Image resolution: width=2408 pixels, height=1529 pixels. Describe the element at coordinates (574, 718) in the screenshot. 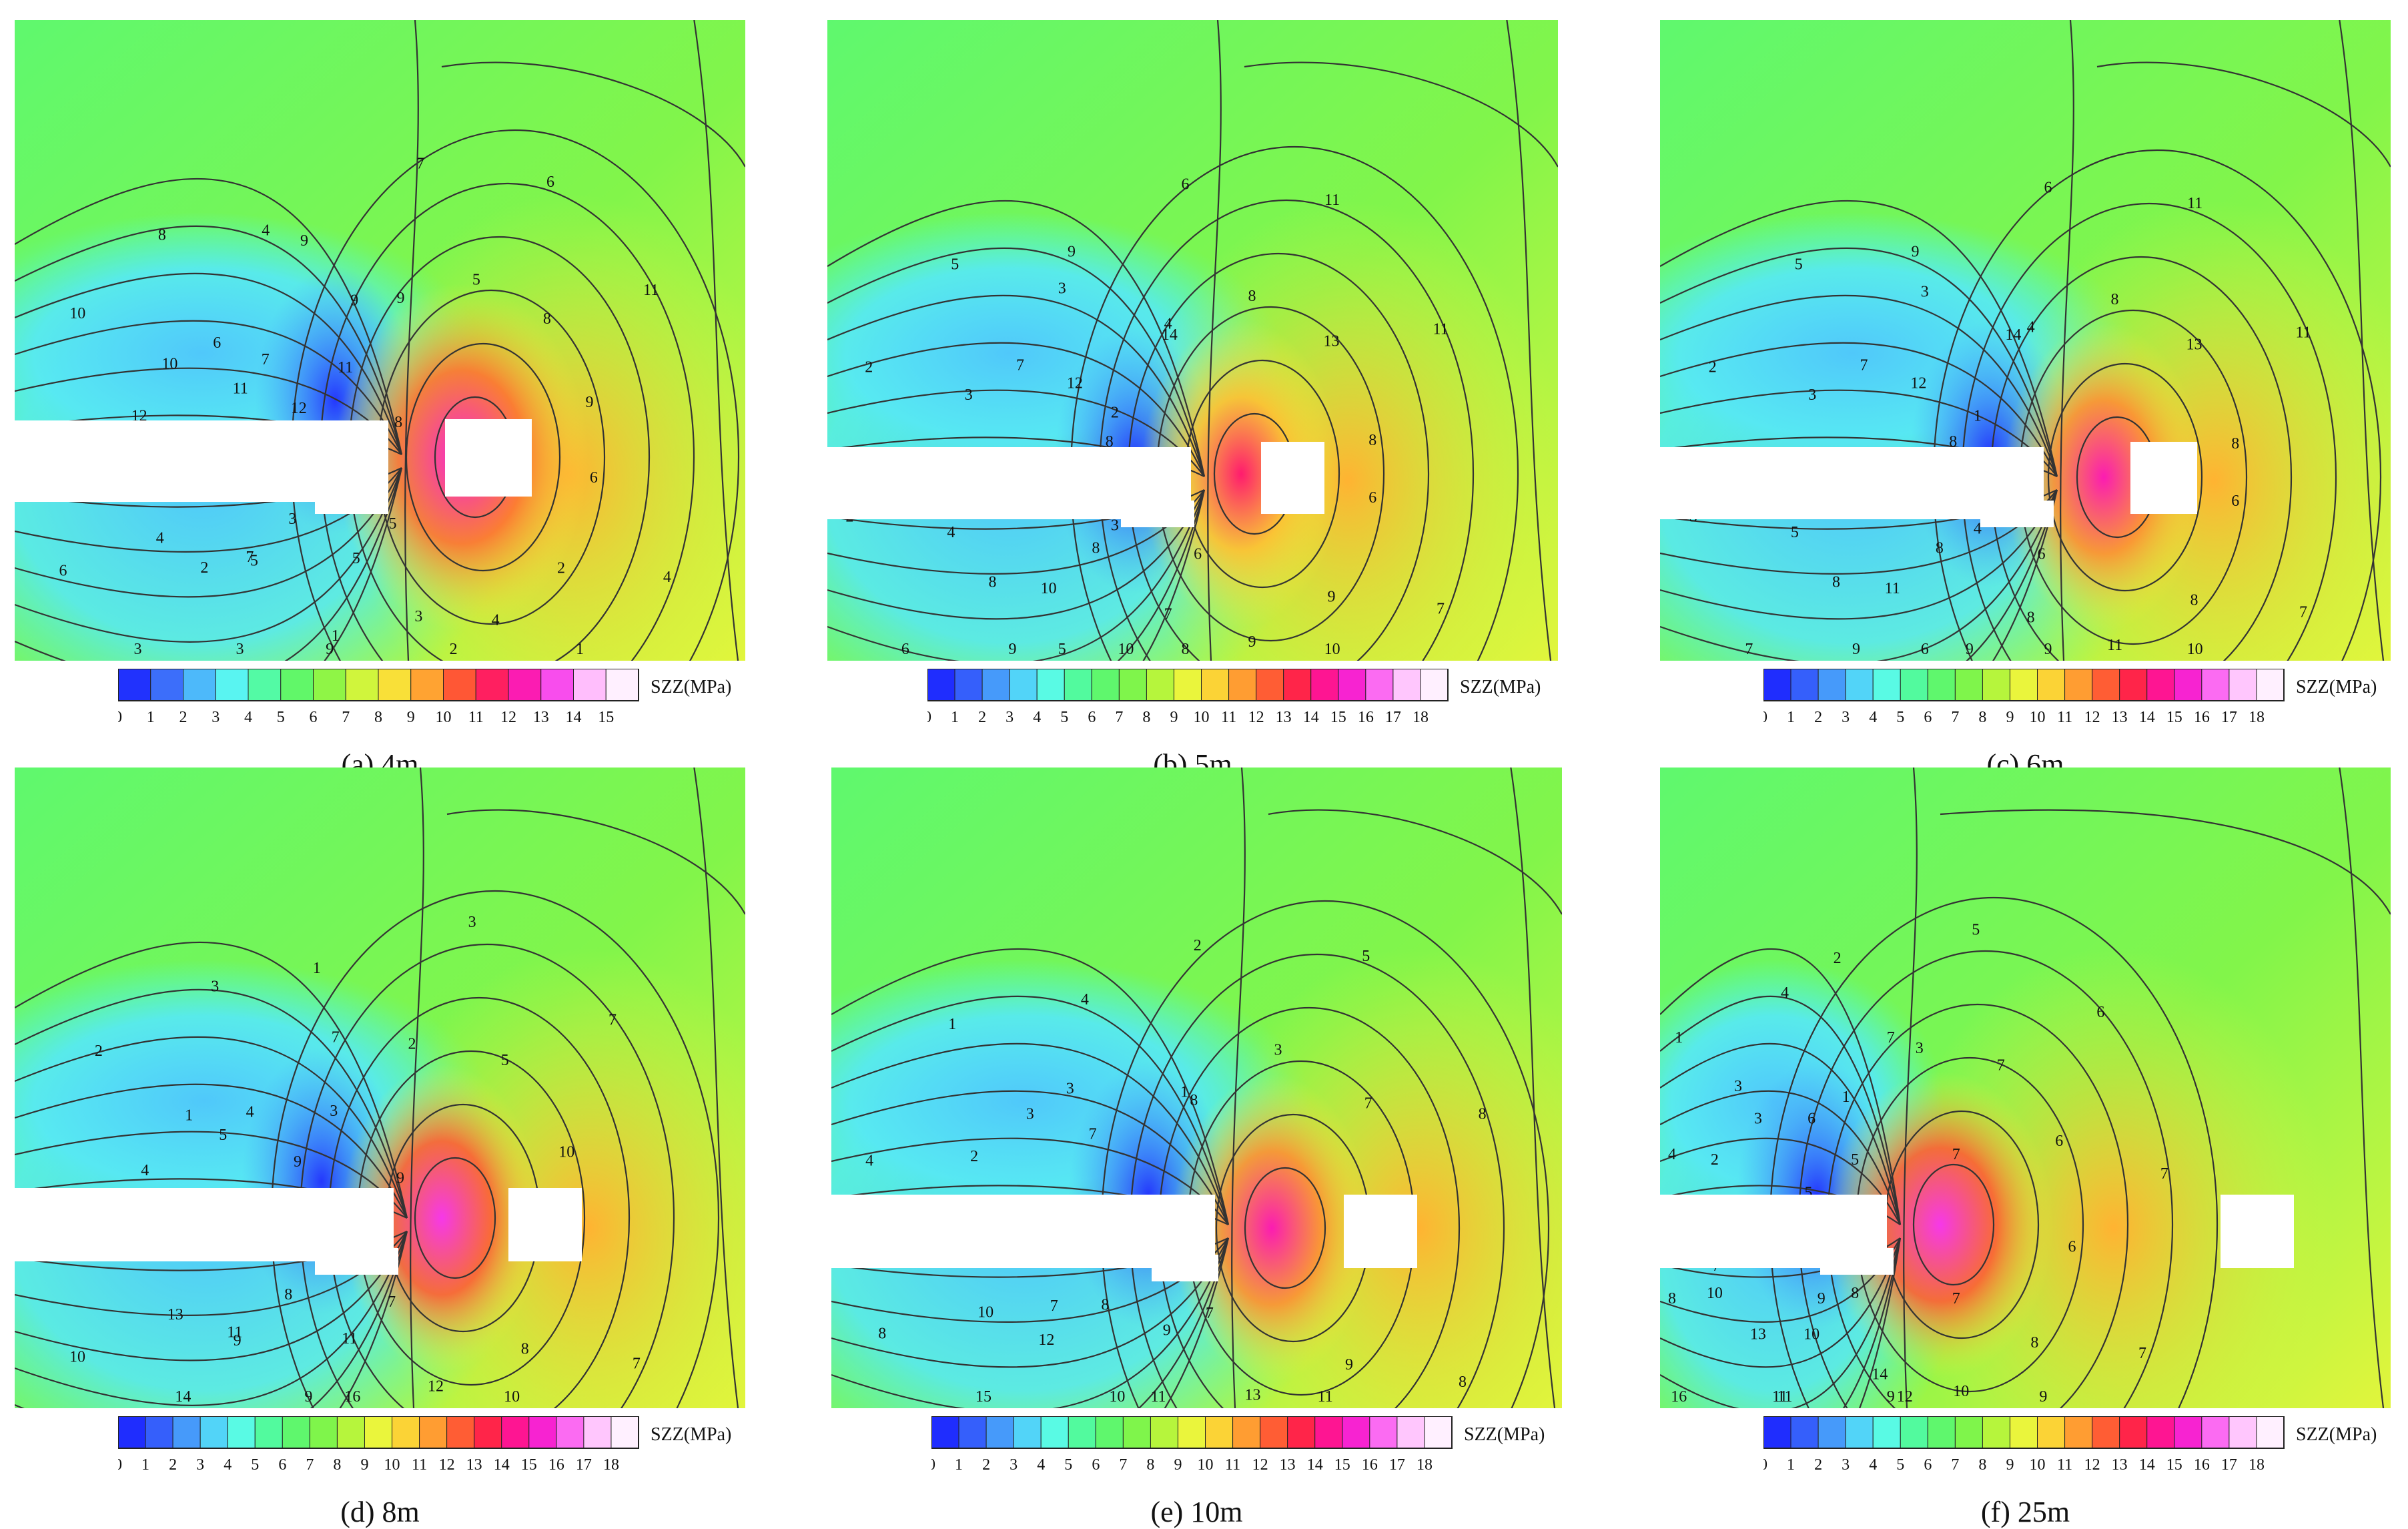

I see `colorbar-tick-label: 14` at that location.